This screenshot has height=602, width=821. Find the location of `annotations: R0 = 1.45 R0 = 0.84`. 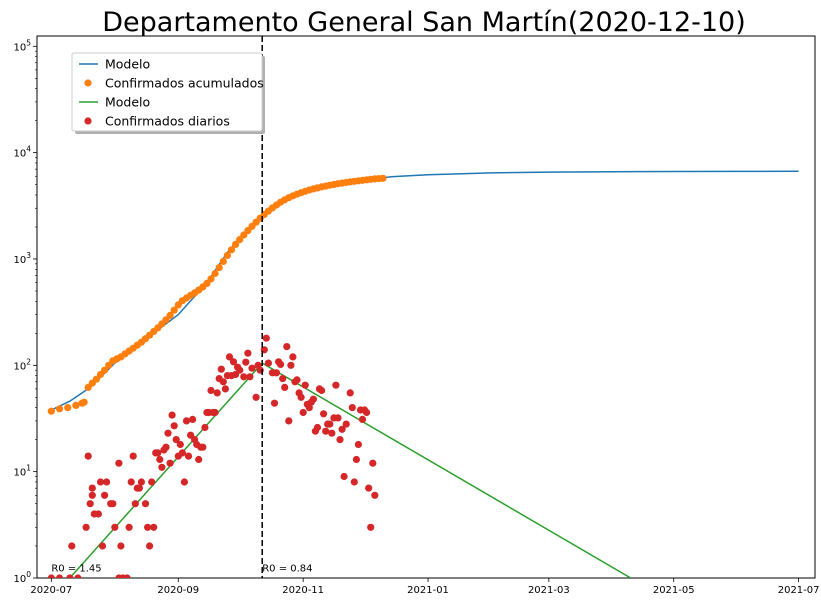

annotations: R0 = 1.45 R0 = 0.84 is located at coordinates (181, 569).